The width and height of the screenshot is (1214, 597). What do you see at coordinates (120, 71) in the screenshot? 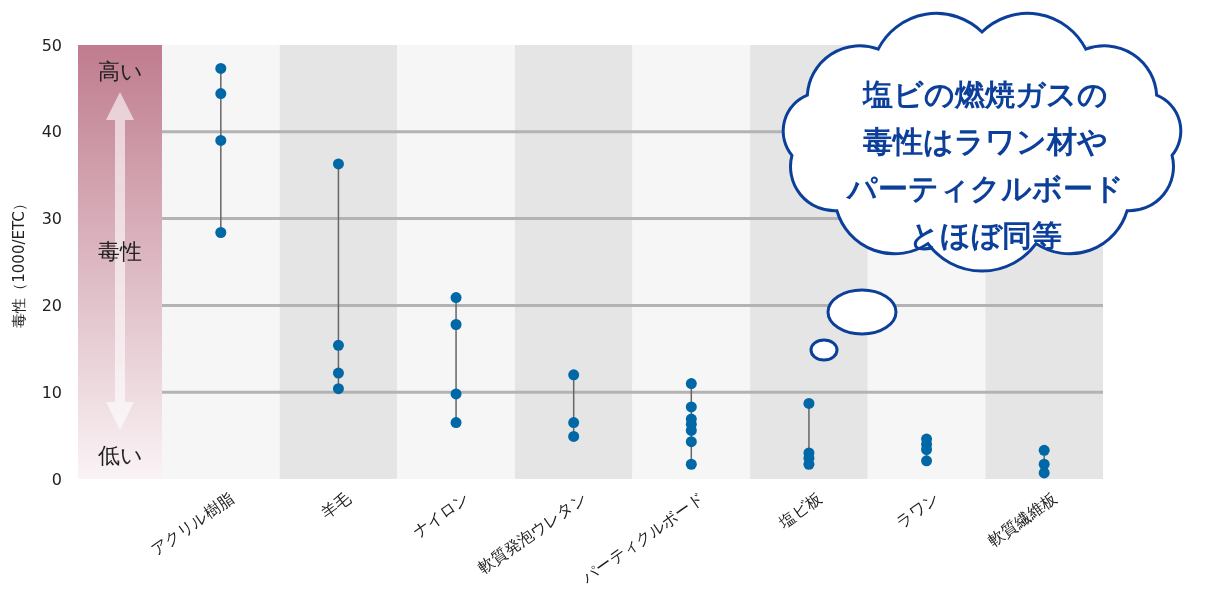
I see `text: 高い` at bounding box center [120, 71].